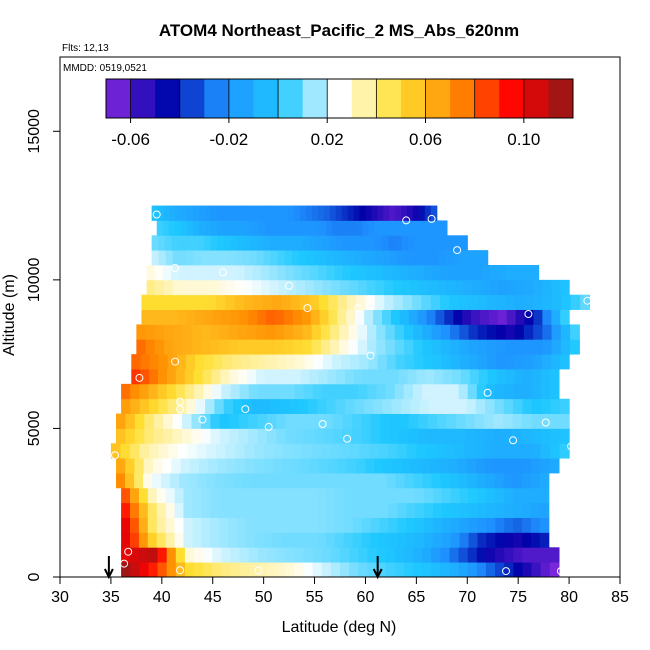 The image size is (650, 650). What do you see at coordinates (229, 139) in the screenshot?
I see `colorbar-tick-label: -0.02` at bounding box center [229, 139].